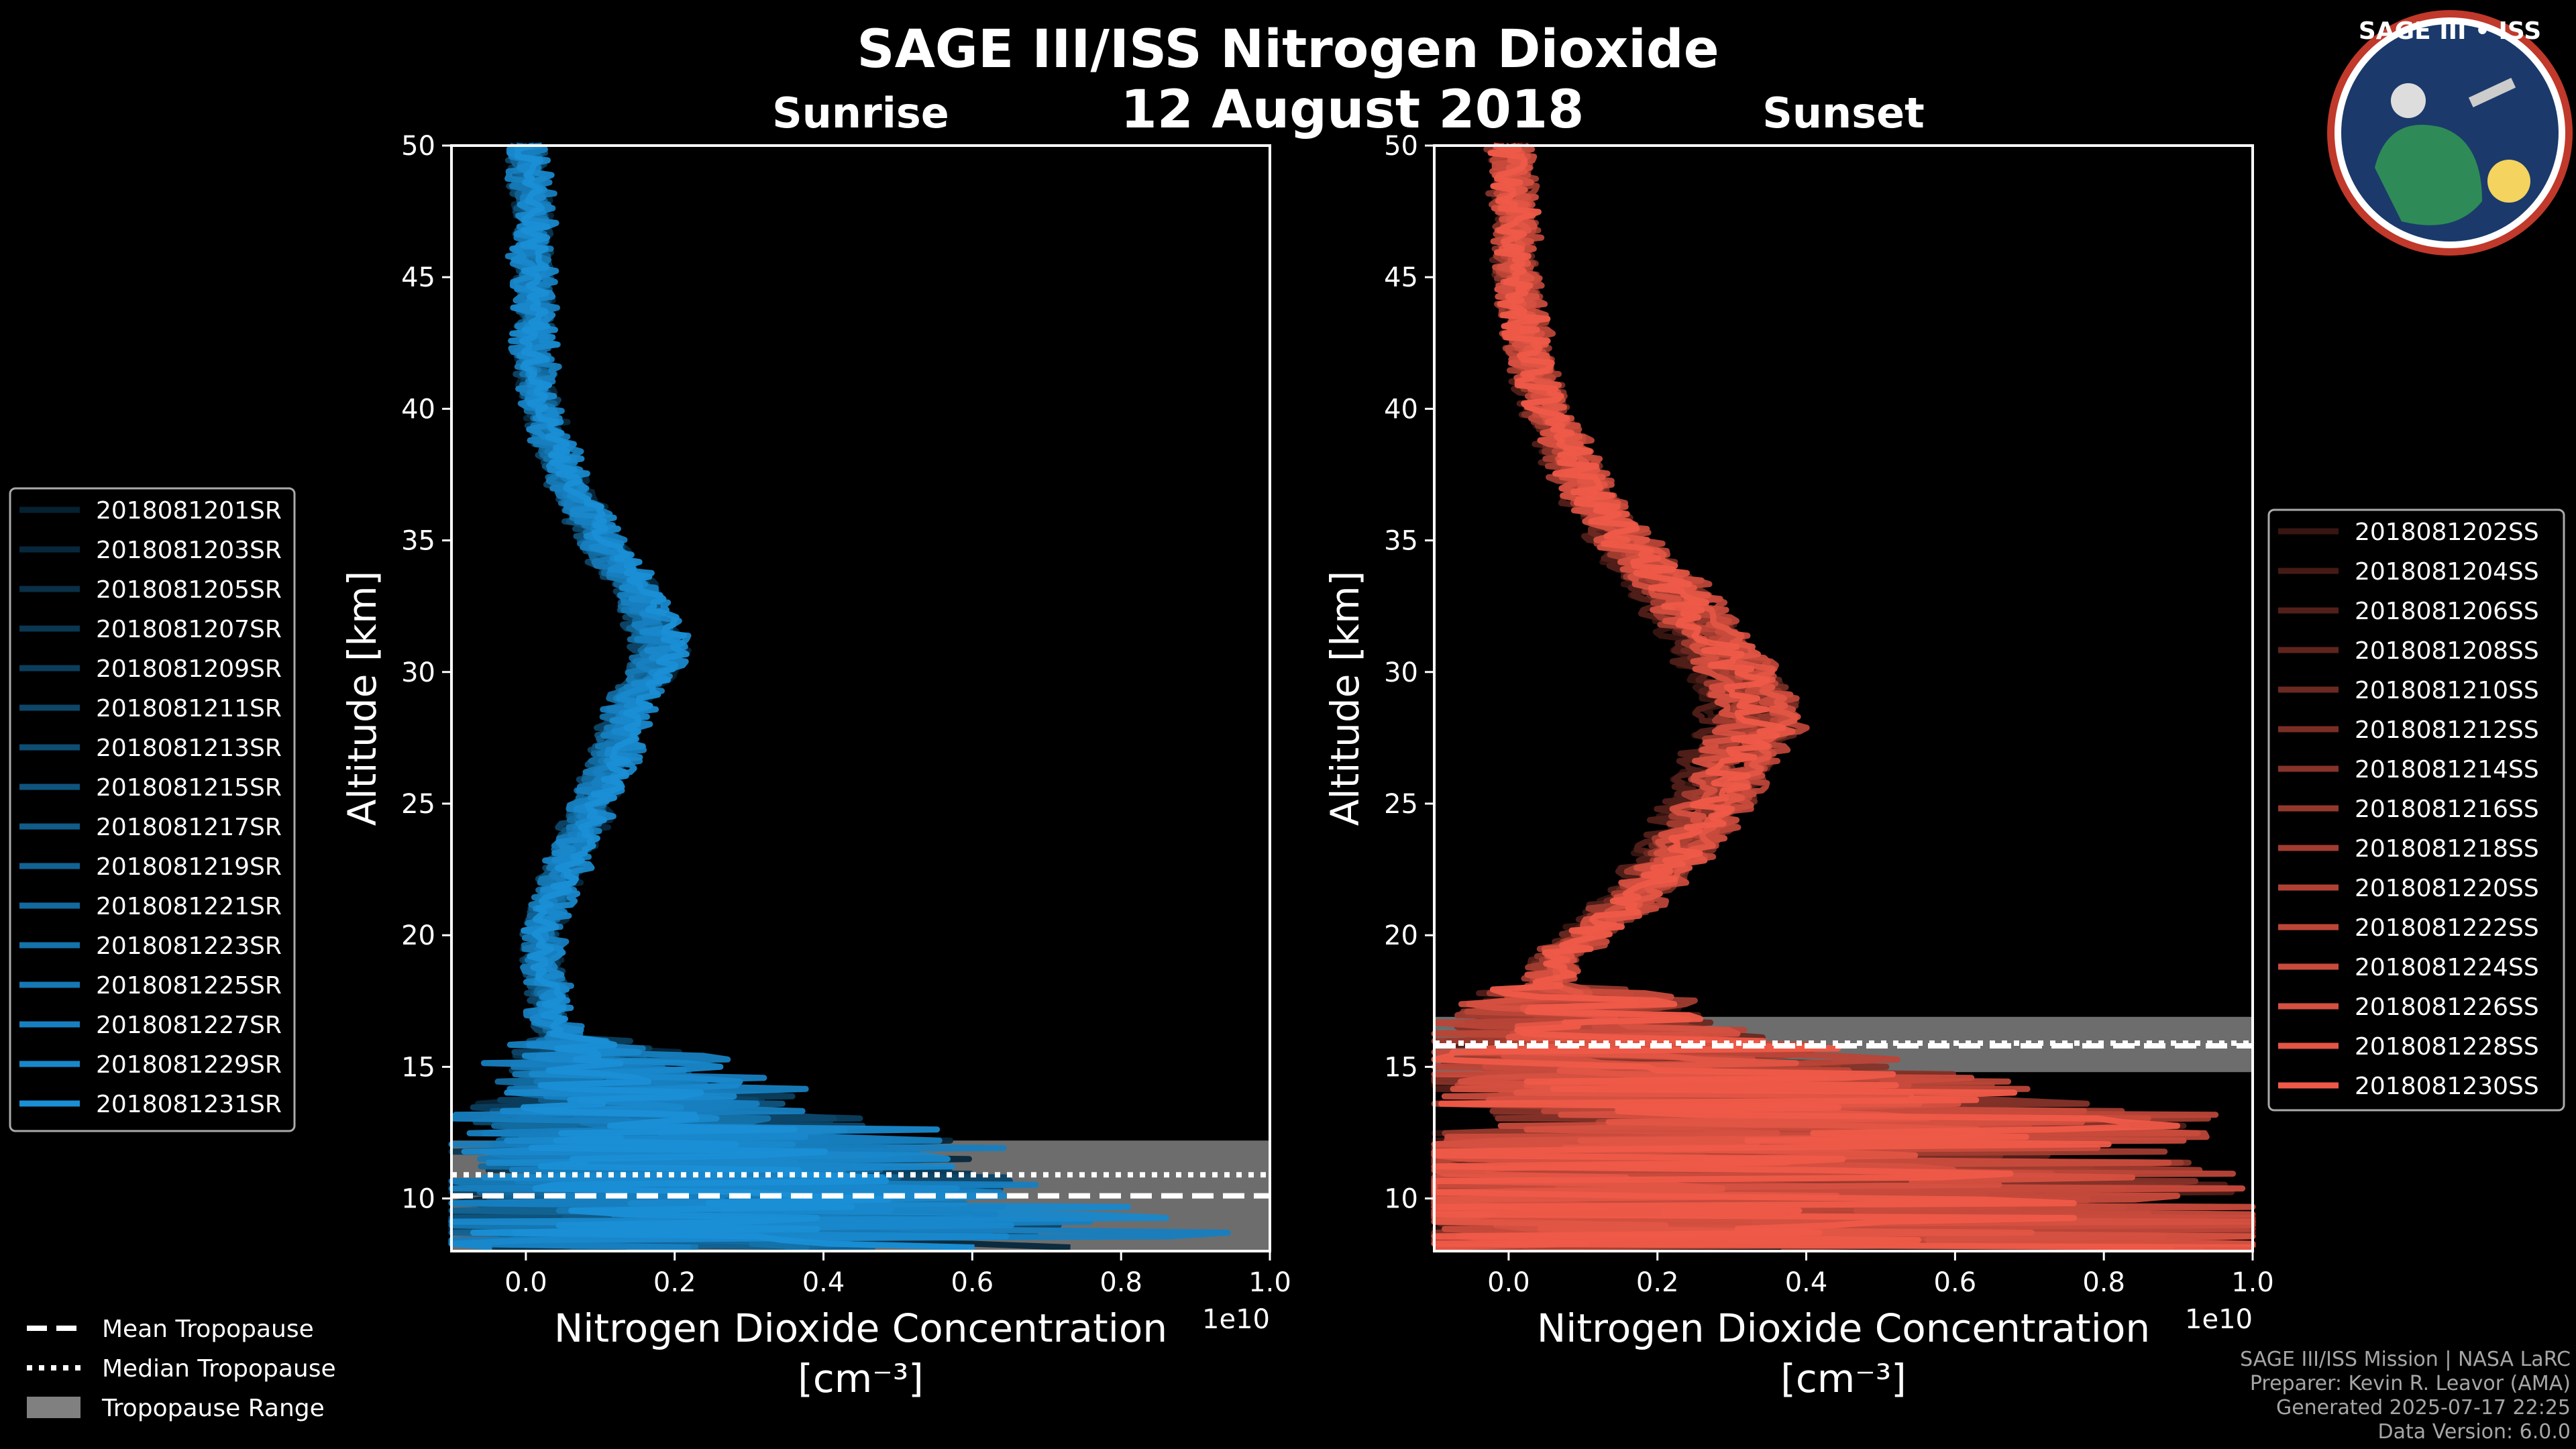 This screenshot has height=1449, width=2576. What do you see at coordinates (2492, 92) in the screenshot?
I see `logo-iss-icon` at bounding box center [2492, 92].